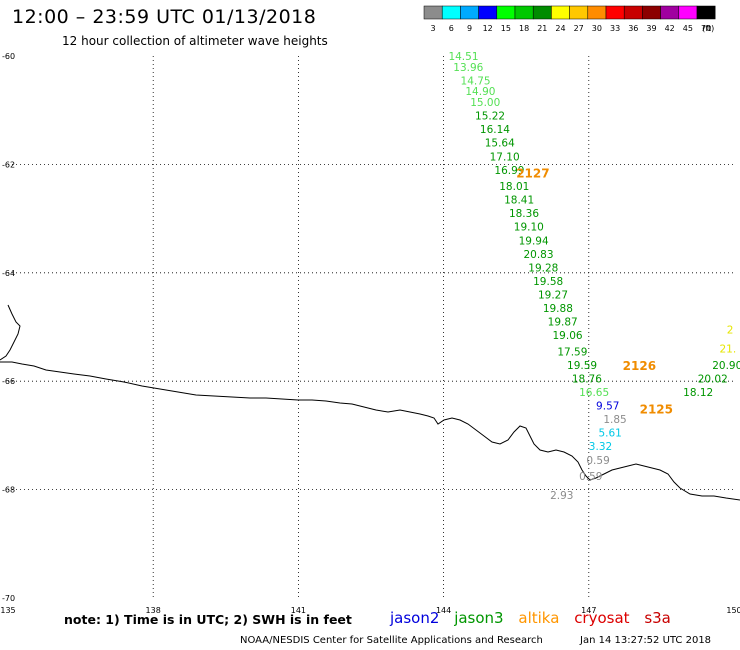  Describe the element at coordinates (509, 171) in the screenshot. I see `wave-height-label: 16.99` at that location.